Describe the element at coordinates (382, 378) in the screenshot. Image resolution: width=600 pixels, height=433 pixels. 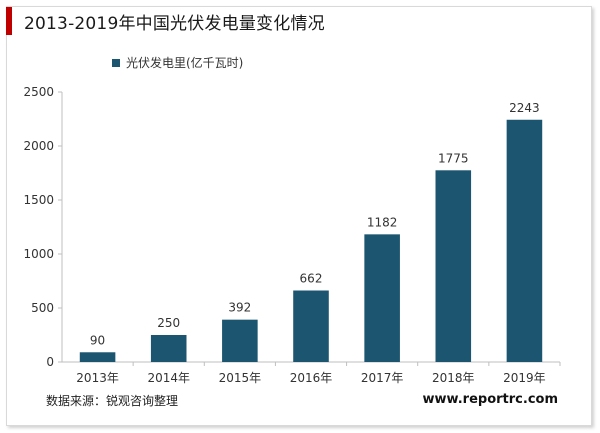
I see `x-tick-label: 2017年` at that location.